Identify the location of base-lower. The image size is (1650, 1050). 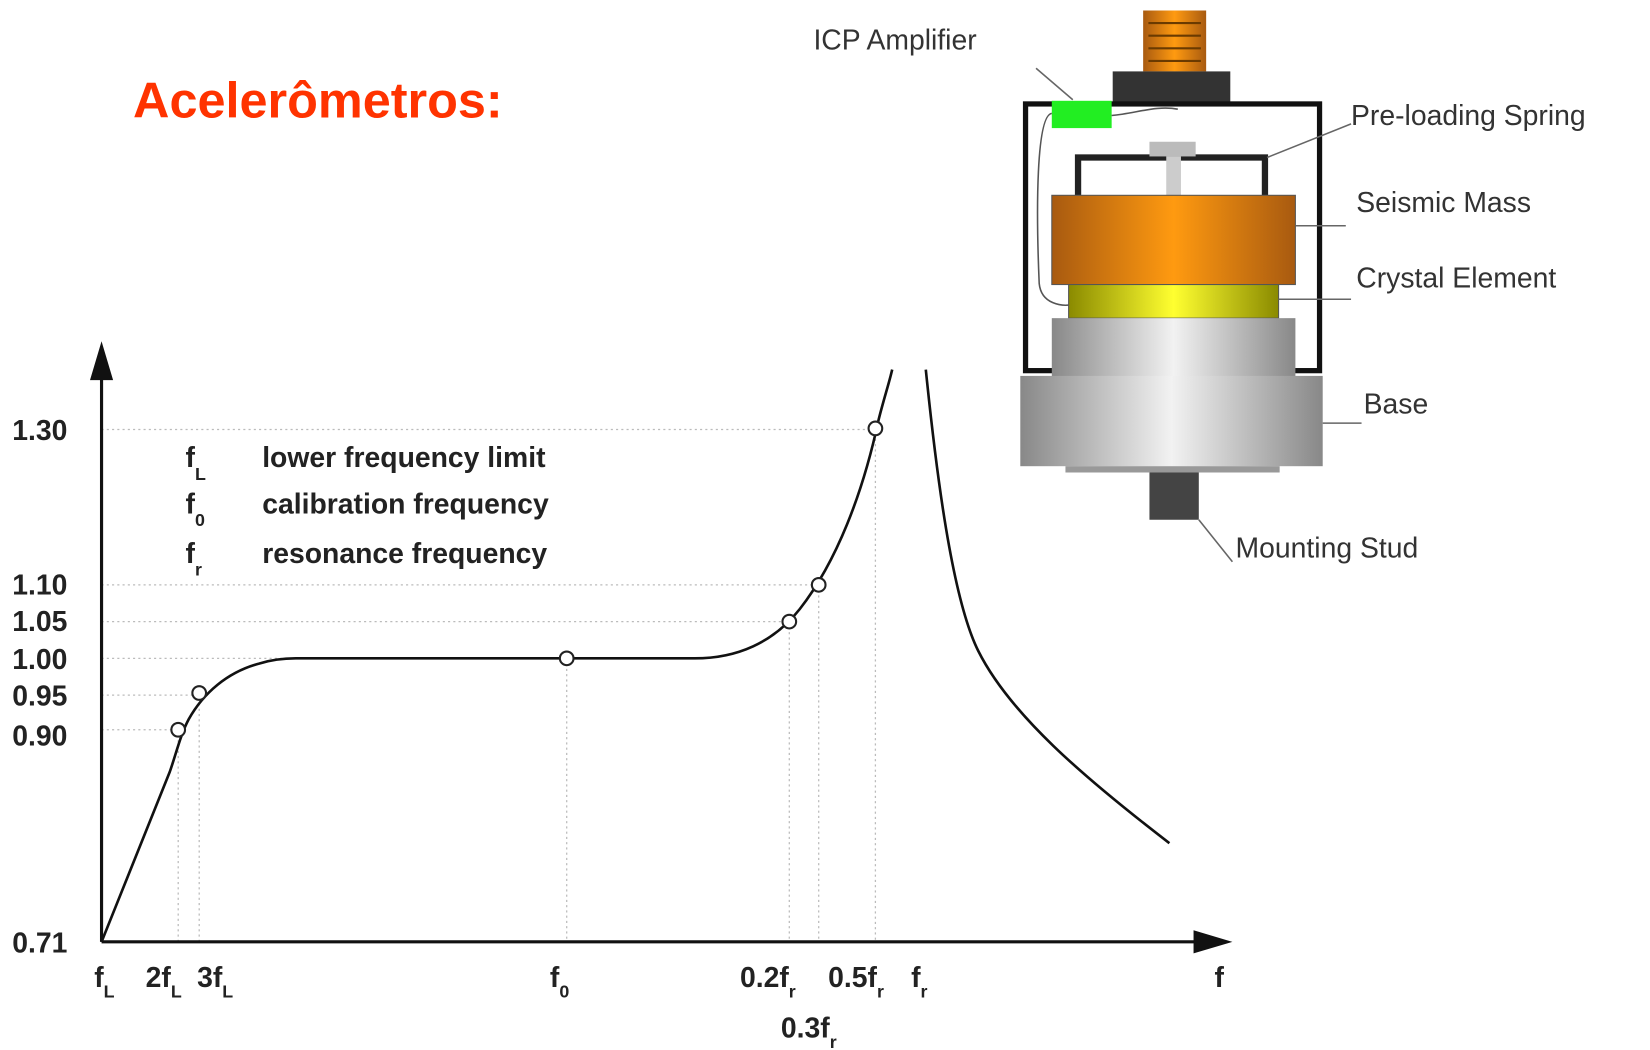
(1171, 421).